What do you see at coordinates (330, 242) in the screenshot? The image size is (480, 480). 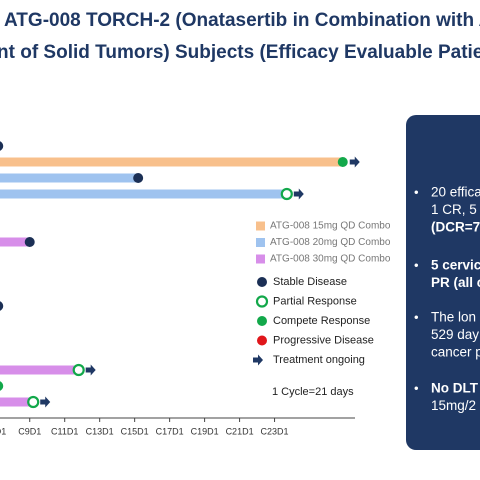 I see `legend-label: ATG-008 20mg QD Combo` at bounding box center [330, 242].